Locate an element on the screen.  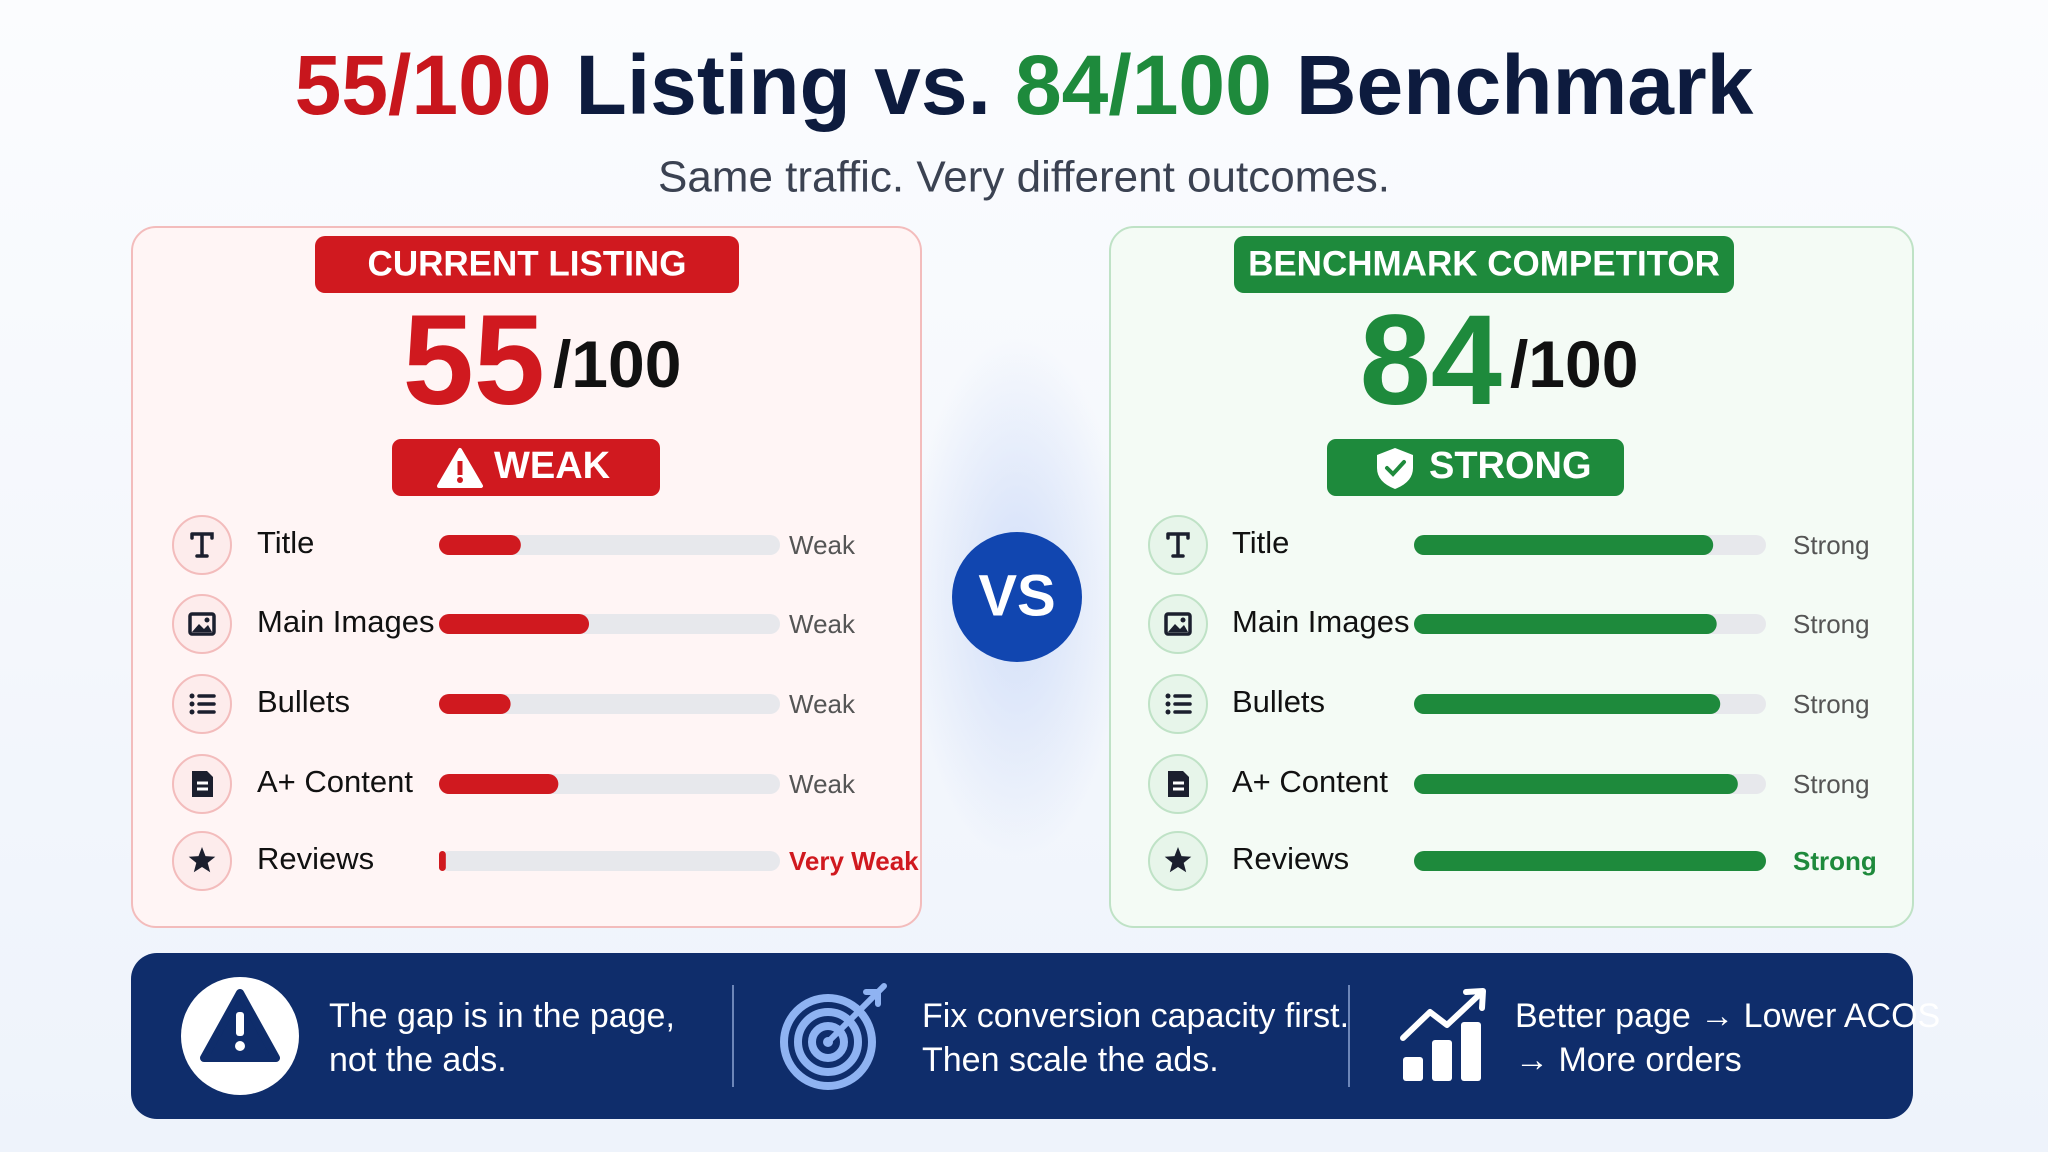
row-label: Reviews is located at coordinates (1290, 858).